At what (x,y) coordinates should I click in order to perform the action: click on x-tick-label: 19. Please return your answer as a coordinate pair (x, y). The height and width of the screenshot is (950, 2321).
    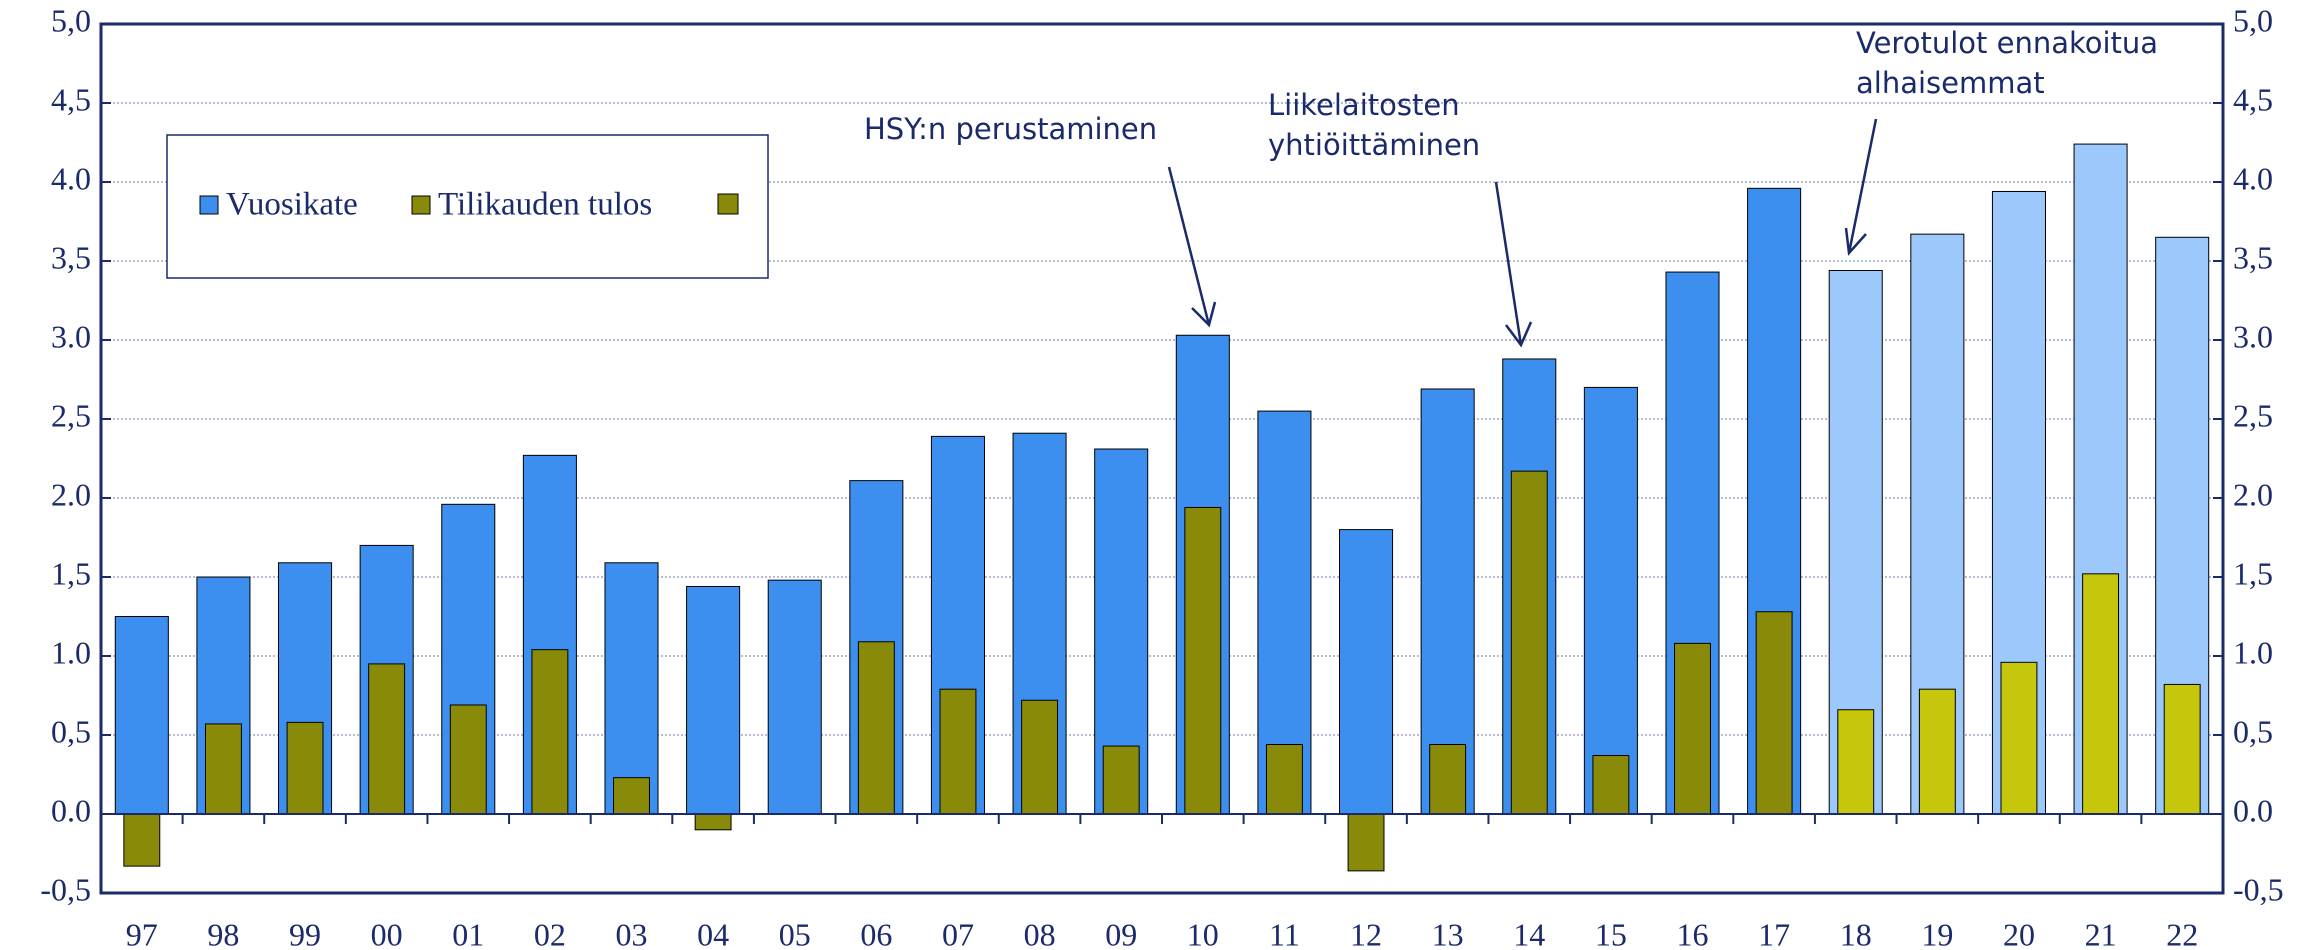
    Looking at the image, I should click on (1937, 933).